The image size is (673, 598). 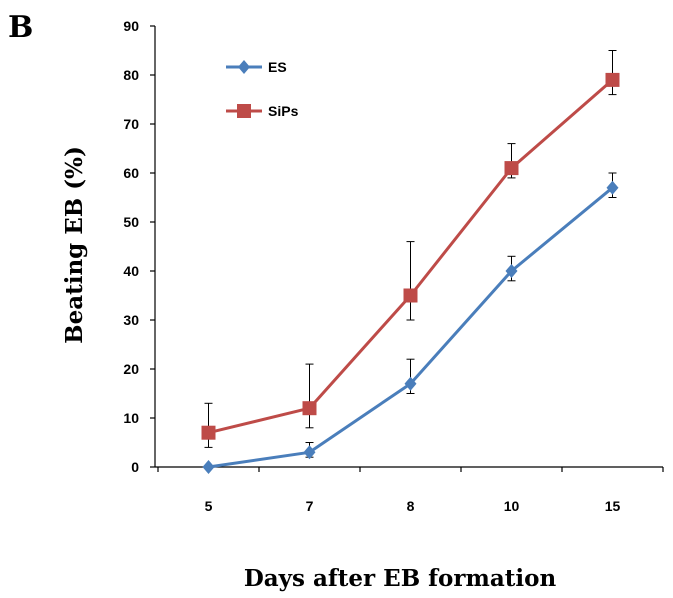 What do you see at coordinates (131, 418) in the screenshot?
I see `y-tick-label: 10` at bounding box center [131, 418].